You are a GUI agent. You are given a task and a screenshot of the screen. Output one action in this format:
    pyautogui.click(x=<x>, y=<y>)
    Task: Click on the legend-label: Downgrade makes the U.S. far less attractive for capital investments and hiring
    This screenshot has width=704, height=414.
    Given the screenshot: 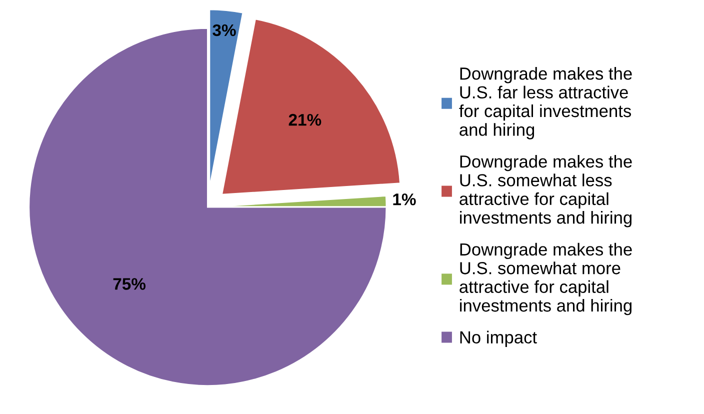 What is the action you would take?
    pyautogui.click(x=545, y=103)
    